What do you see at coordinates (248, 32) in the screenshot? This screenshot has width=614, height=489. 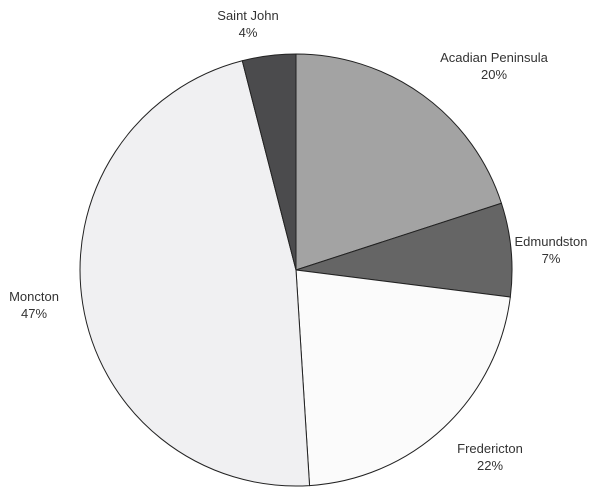 I see `slice-value-label-saint-john: 4%` at bounding box center [248, 32].